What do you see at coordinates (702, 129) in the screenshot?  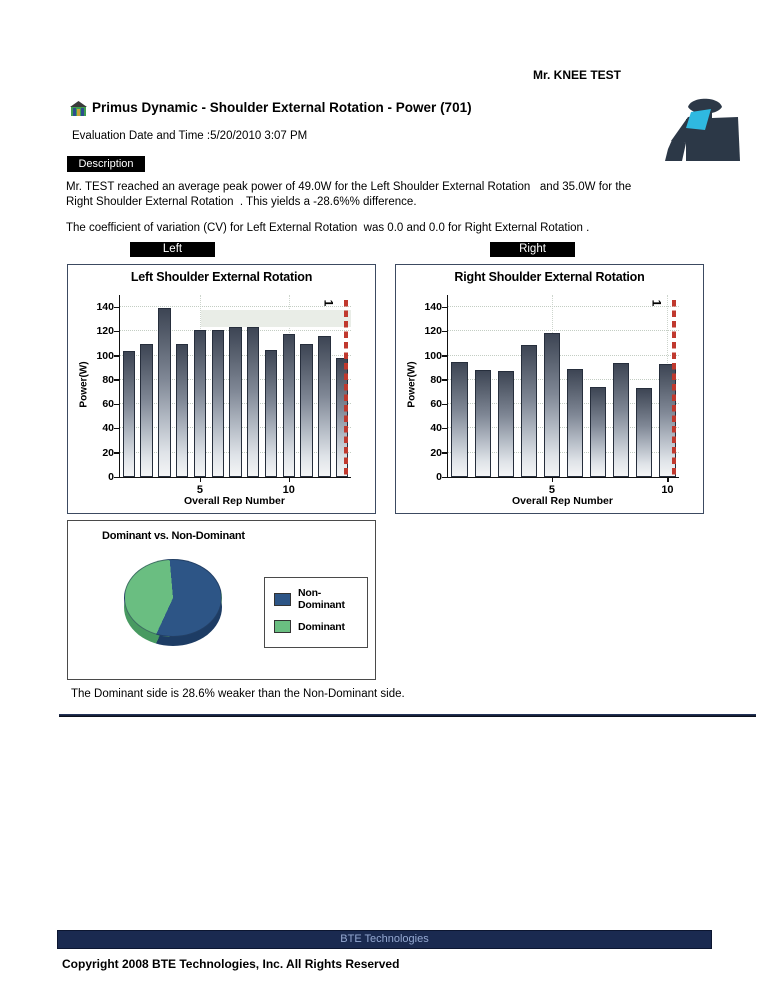 I see `shoulder-highlighted-icon` at bounding box center [702, 129].